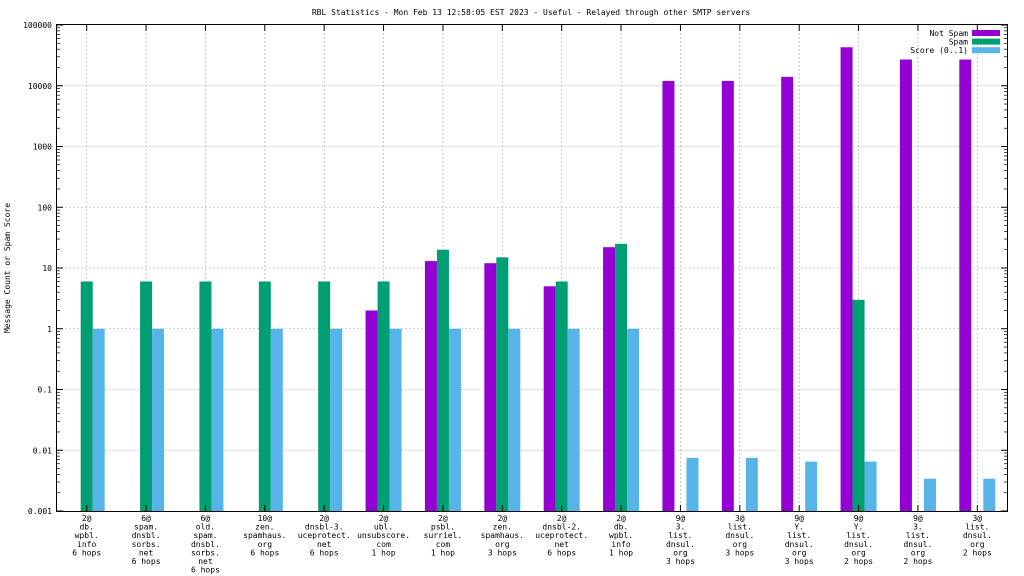 The image size is (1024, 576). What do you see at coordinates (680, 540) in the screenshot?
I see `x-tick-label: 9@ 3. list. dnsul. org 3 hops` at bounding box center [680, 540].